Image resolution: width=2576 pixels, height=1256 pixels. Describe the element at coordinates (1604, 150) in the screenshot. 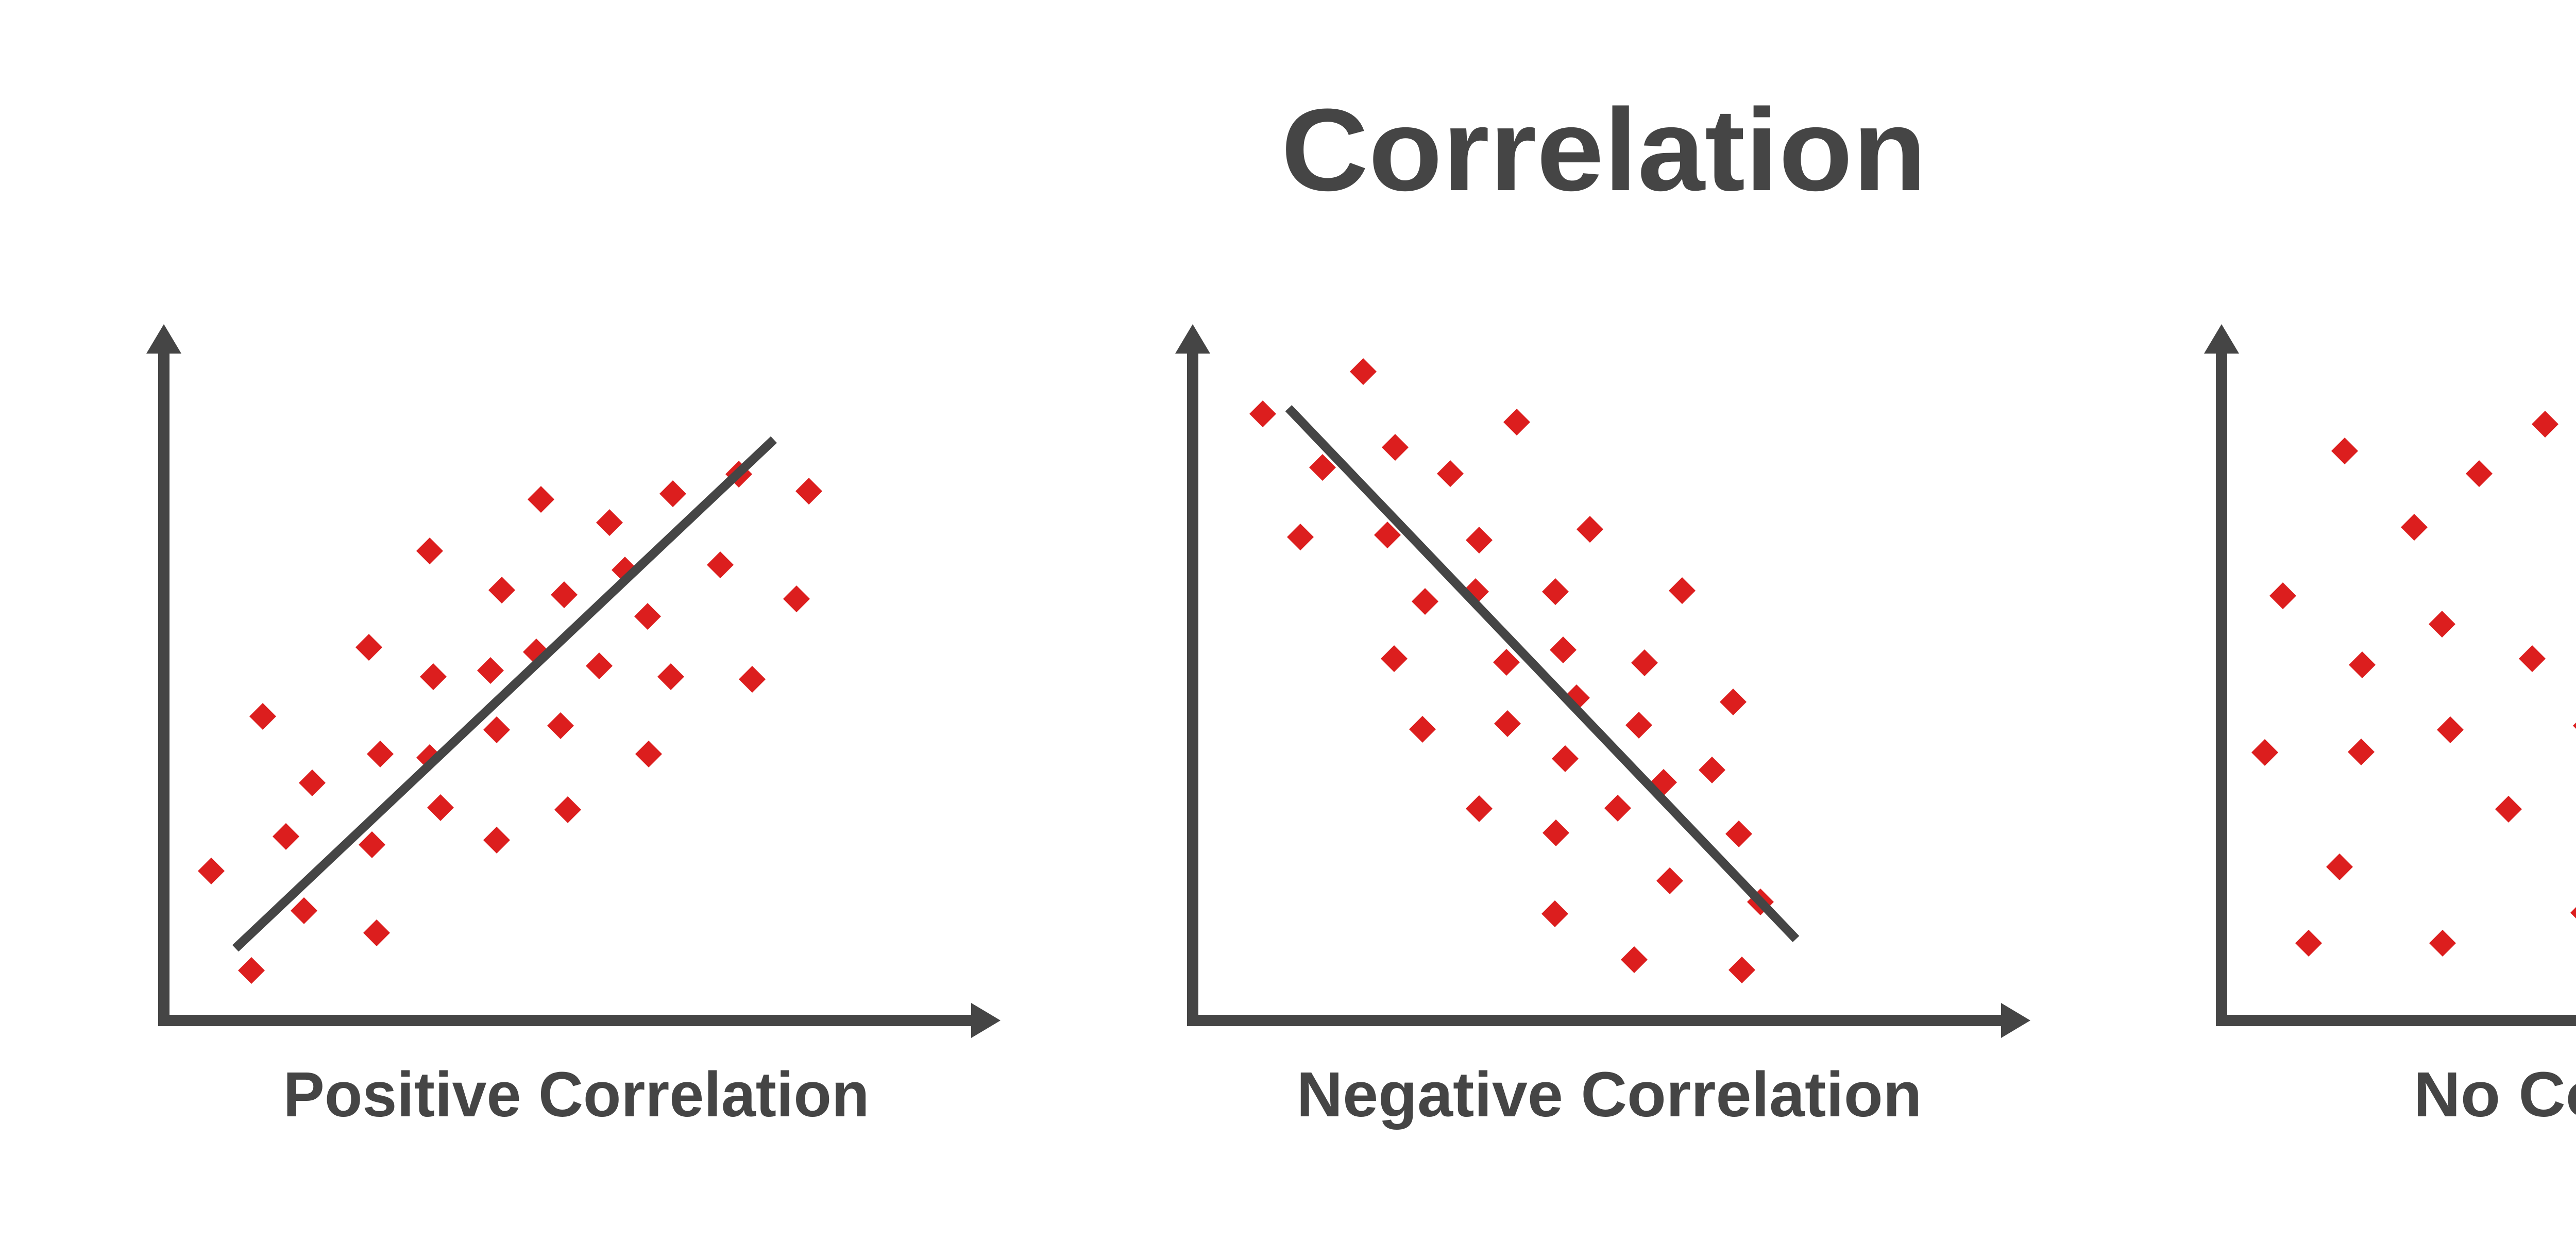

I see `svg-text: Correlation` at that location.